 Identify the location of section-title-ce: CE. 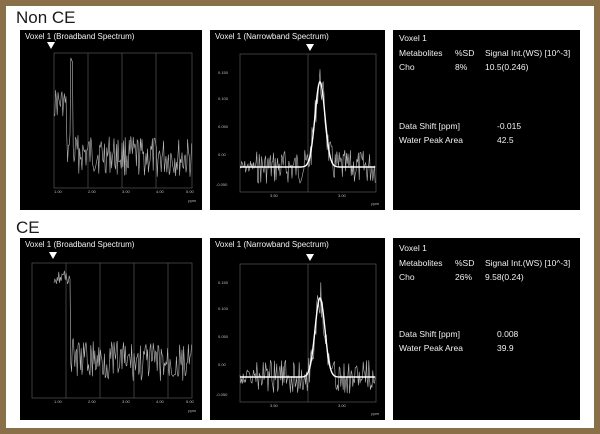
(28, 227).